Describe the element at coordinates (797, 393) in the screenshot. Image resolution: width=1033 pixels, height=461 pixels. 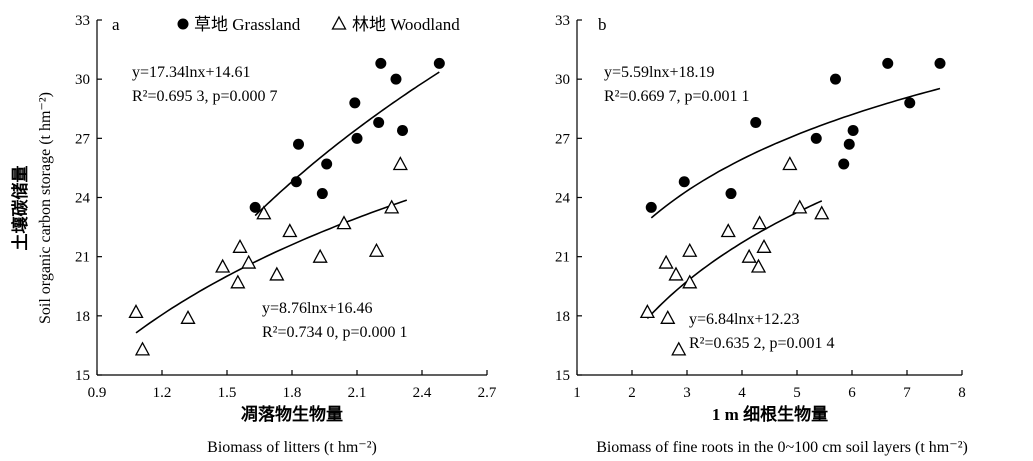
I see `x-tick-label: 5` at that location.